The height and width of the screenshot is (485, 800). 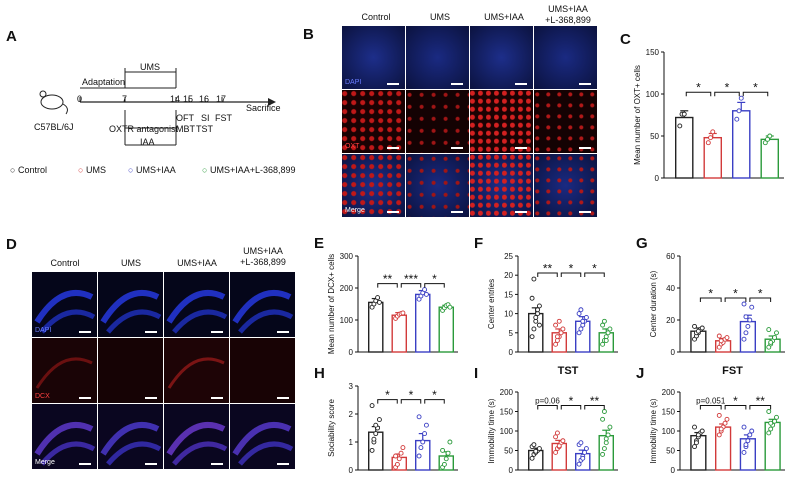 What do you see at coordinates (80, 99) in the screenshot?
I see `day-0: 0` at bounding box center [80, 99].